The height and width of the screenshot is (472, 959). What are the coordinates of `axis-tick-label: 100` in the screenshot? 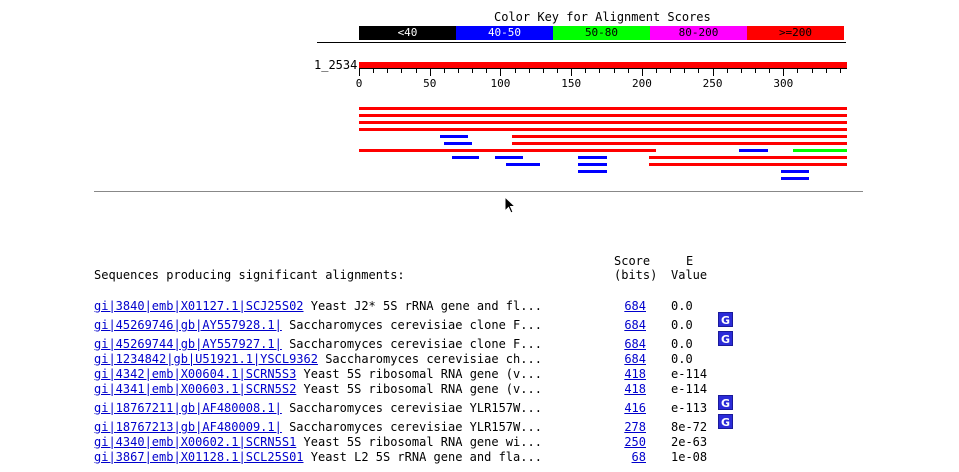 It's located at (500, 83).